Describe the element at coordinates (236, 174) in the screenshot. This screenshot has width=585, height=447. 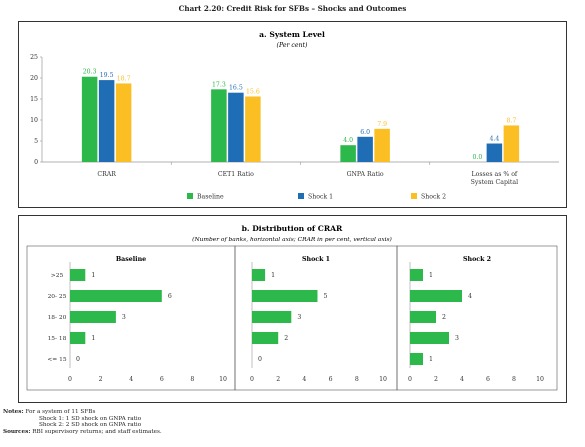
I see `category-label: CET1 Ratio` at that location.